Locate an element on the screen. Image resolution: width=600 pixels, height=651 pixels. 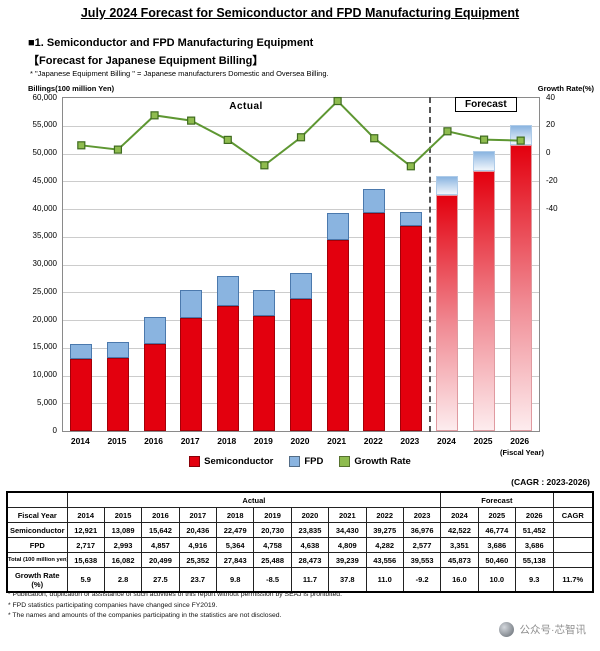
cell-growth-rate-2018: 9.8 is located at coordinates (235, 580).